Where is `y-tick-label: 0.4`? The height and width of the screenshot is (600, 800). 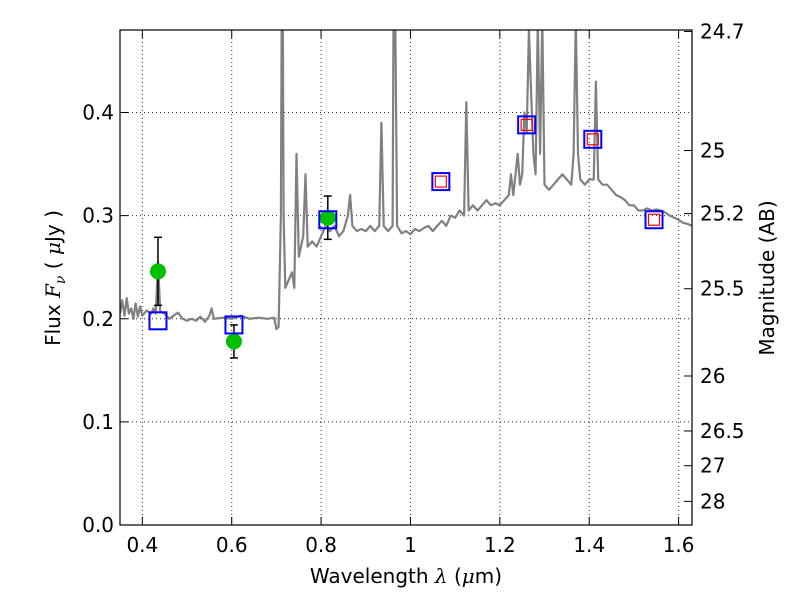
y-tick-label: 0.4 is located at coordinates (98, 113).